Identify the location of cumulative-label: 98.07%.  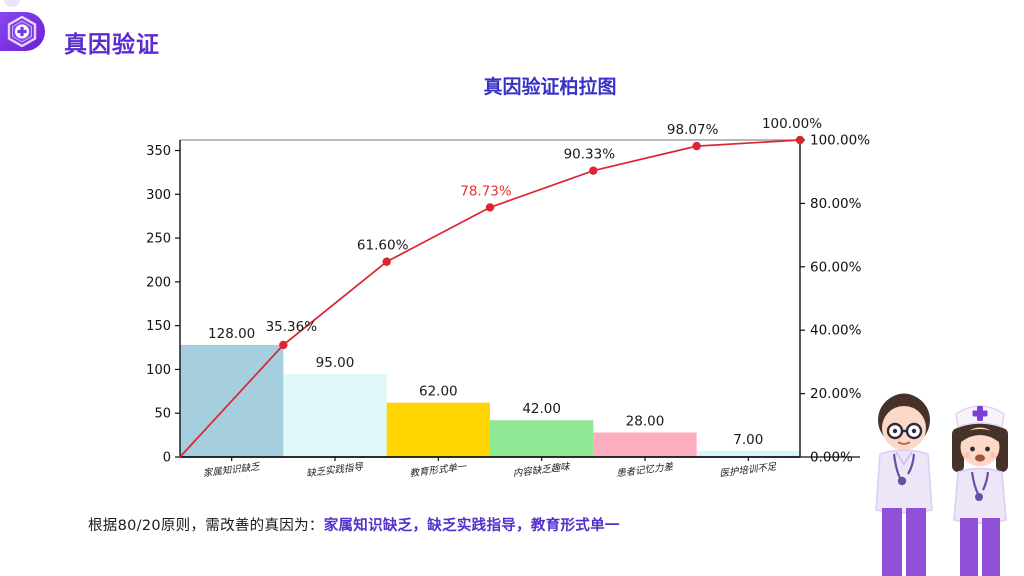
(693, 130).